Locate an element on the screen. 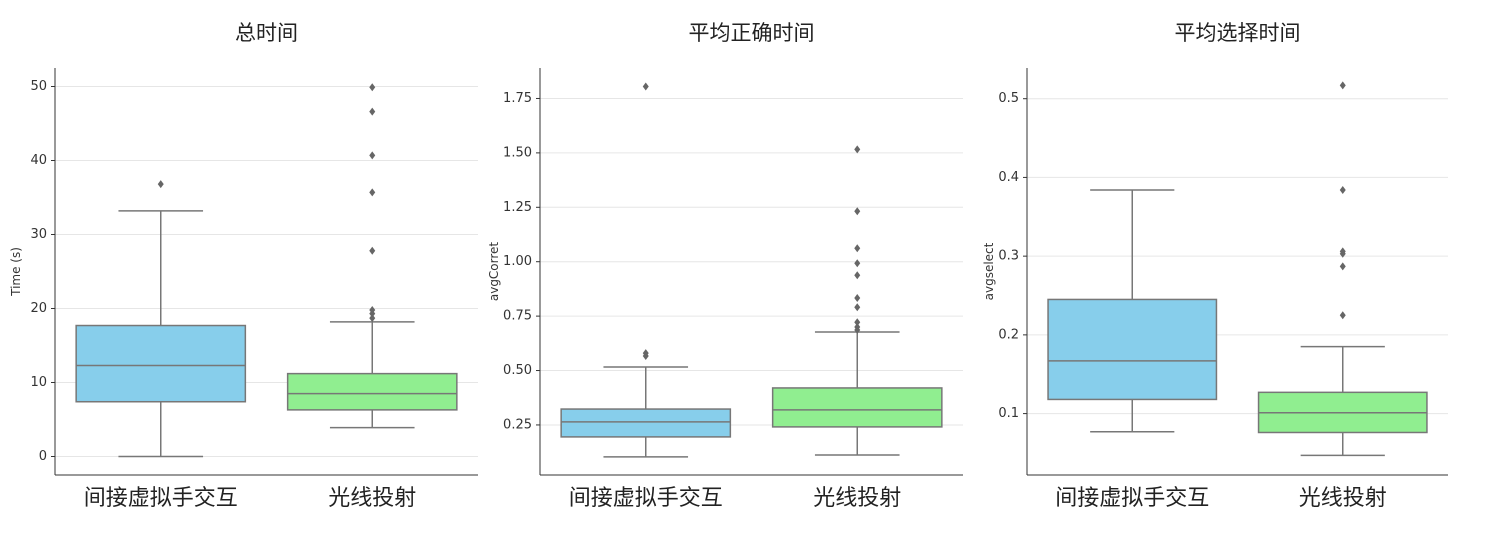 The height and width of the screenshot is (542, 1506). y-tick-label: 0.2 is located at coordinates (1008, 334).